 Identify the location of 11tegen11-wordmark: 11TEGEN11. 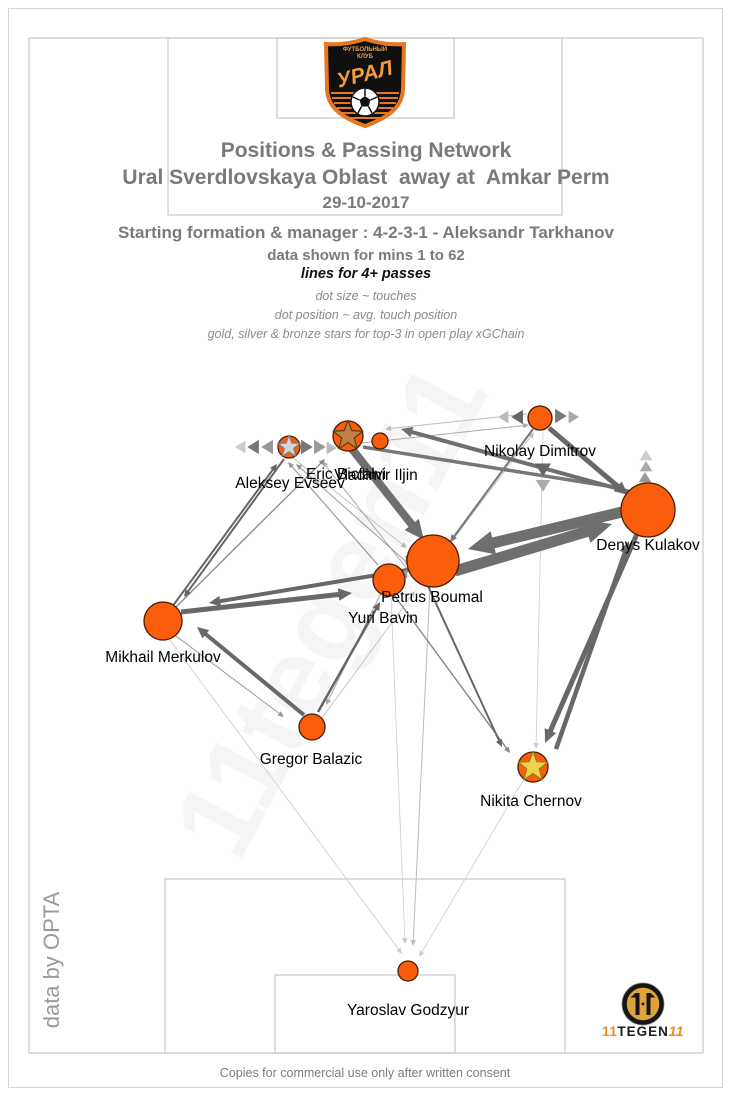
(643, 1031).